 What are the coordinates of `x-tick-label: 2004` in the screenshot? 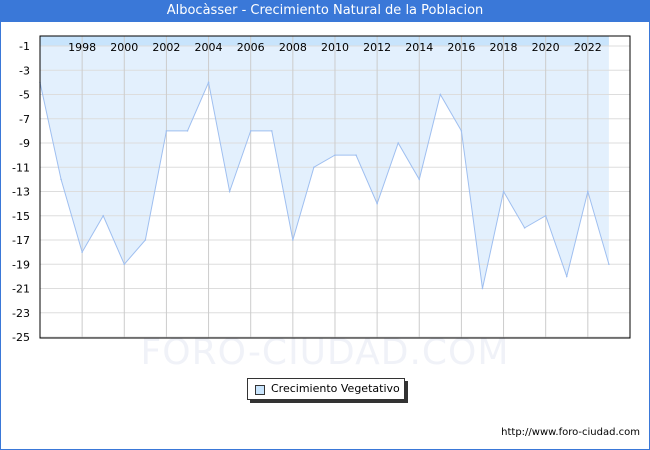 It's located at (209, 47).